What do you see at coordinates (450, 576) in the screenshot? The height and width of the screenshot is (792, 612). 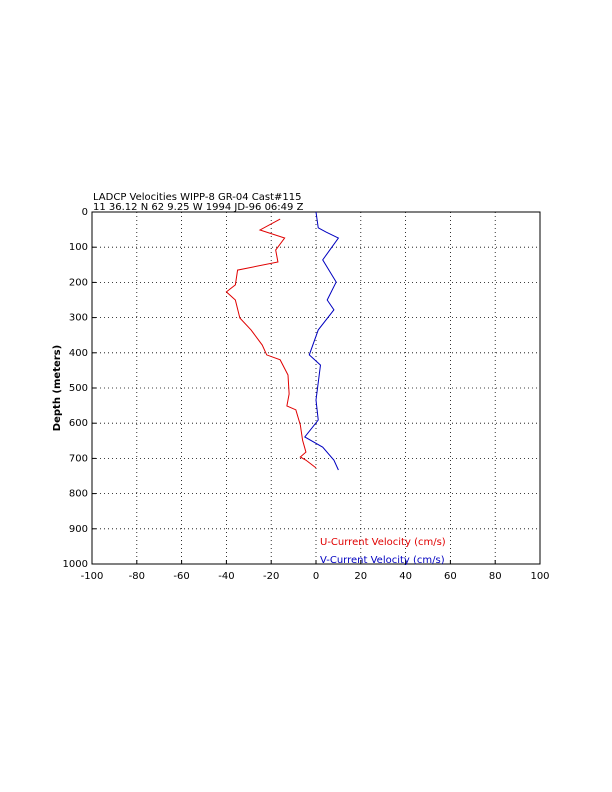 I see `x-tick-label: 60` at bounding box center [450, 576].